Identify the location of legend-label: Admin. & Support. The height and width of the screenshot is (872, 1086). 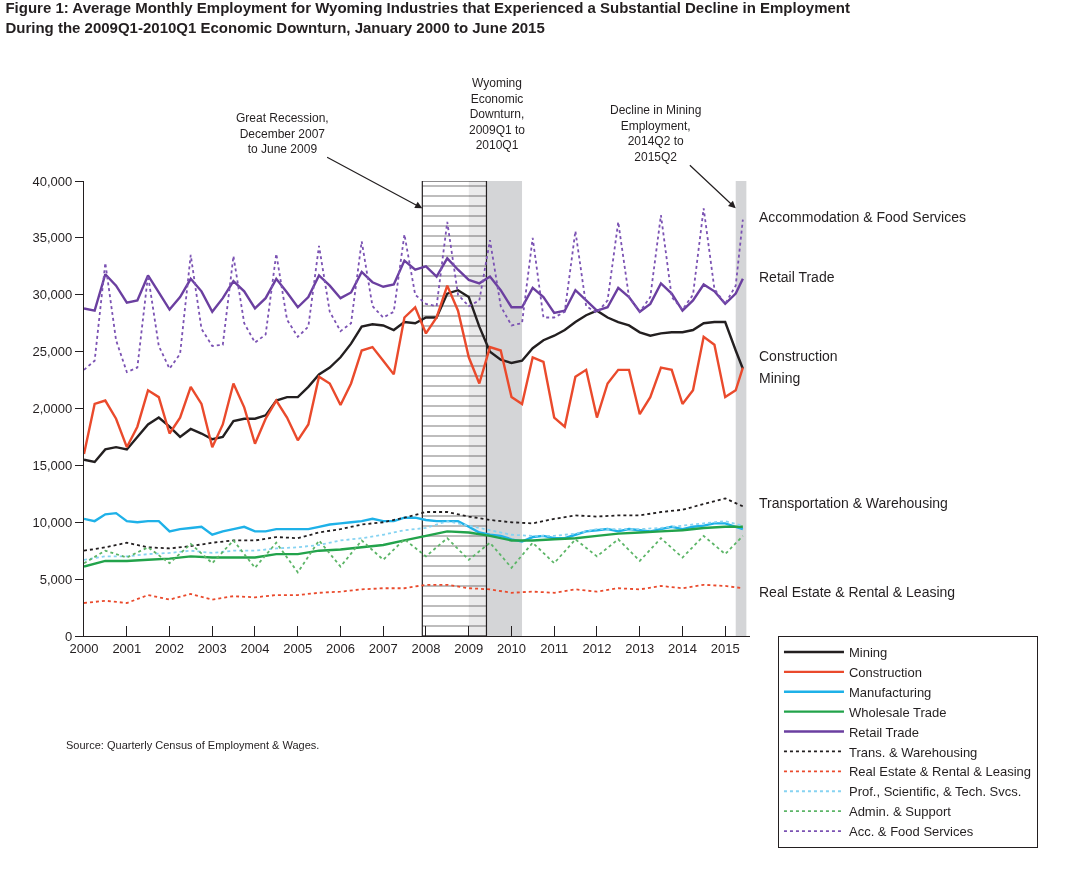
(900, 812).